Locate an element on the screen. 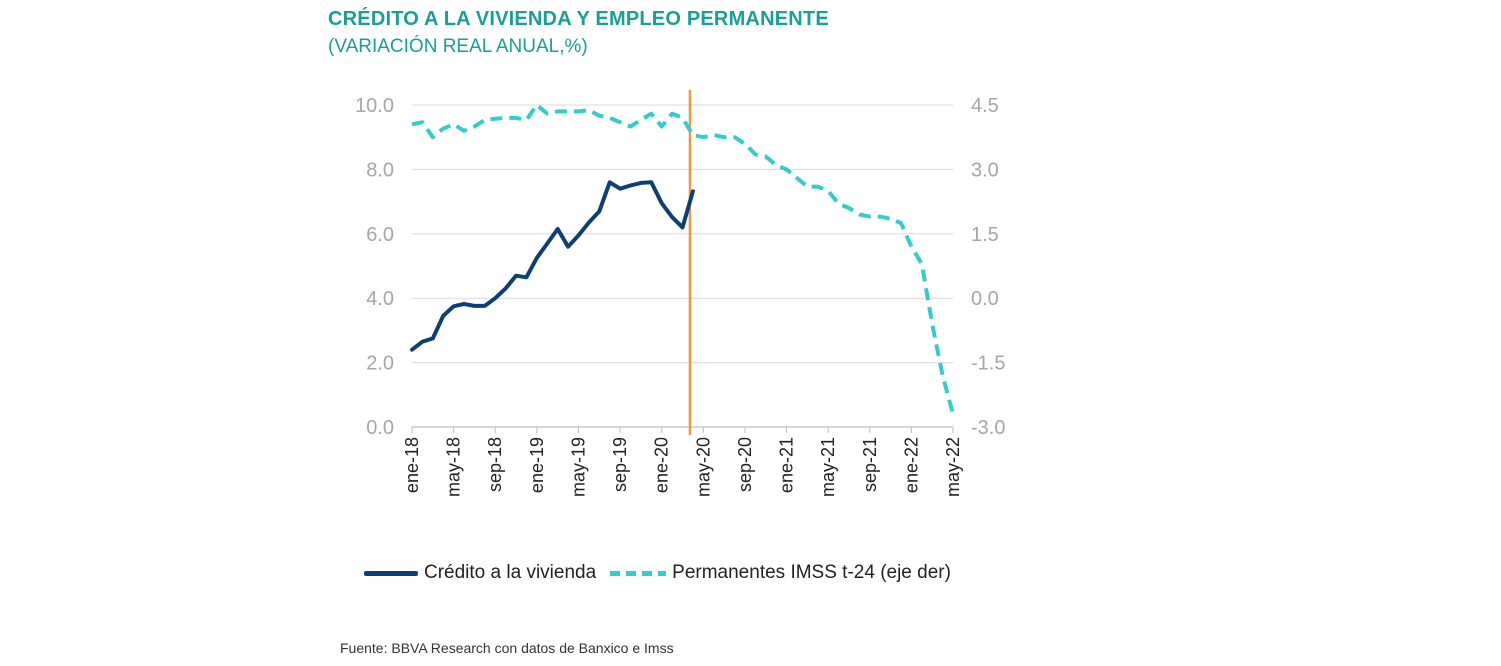 This screenshot has height=666, width=1501. y-right-tick-label: -1.5 is located at coordinates (988, 364).